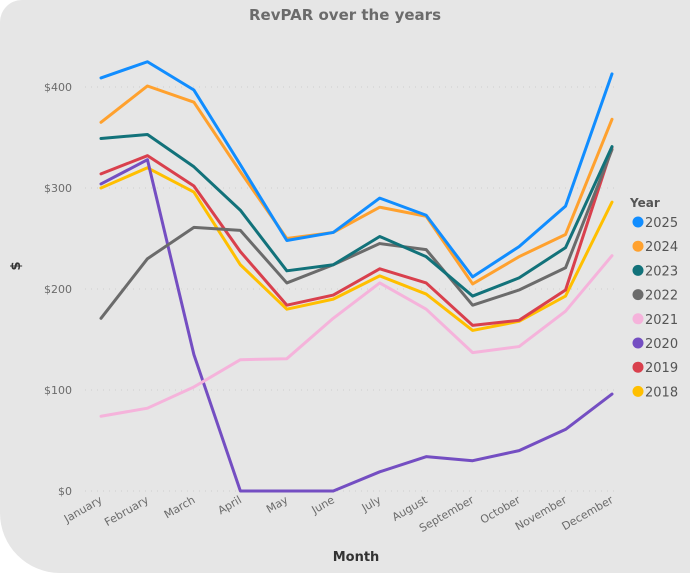 The height and width of the screenshot is (577, 690). What do you see at coordinates (83, 509) in the screenshot?
I see `x-tick-label: January` at bounding box center [83, 509].